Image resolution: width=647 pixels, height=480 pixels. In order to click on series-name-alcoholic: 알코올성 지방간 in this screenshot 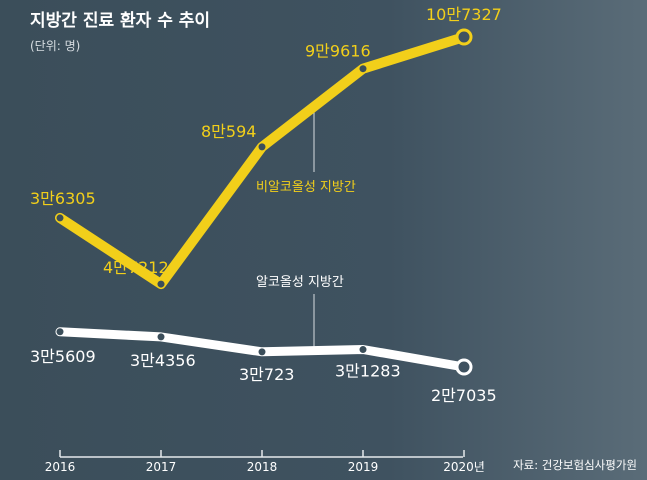, I will do `click(300, 282)`.